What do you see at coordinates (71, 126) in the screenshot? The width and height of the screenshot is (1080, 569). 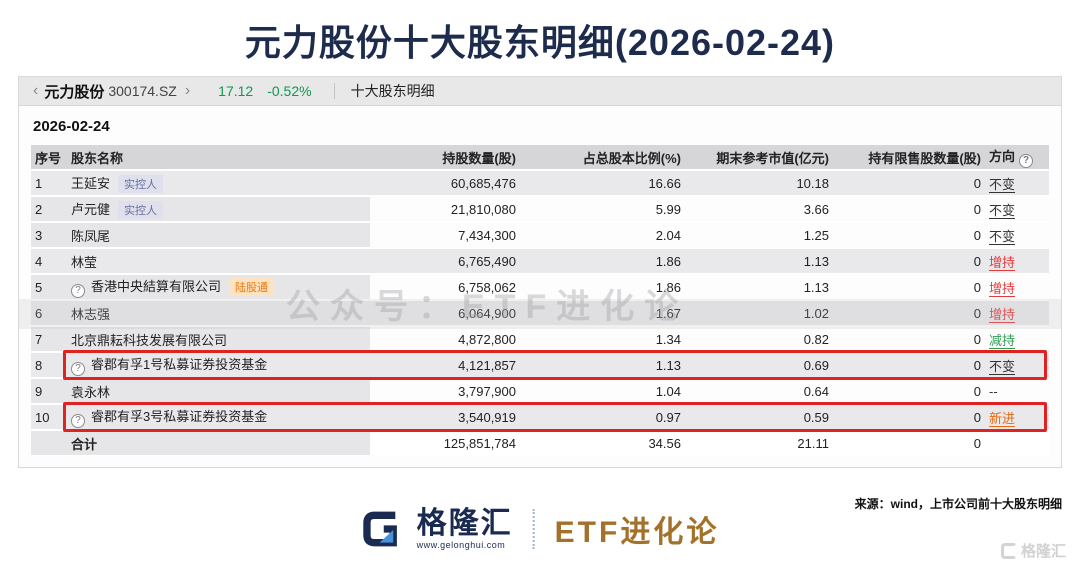 I see `report-date: 2026-02-24` at bounding box center [71, 126].